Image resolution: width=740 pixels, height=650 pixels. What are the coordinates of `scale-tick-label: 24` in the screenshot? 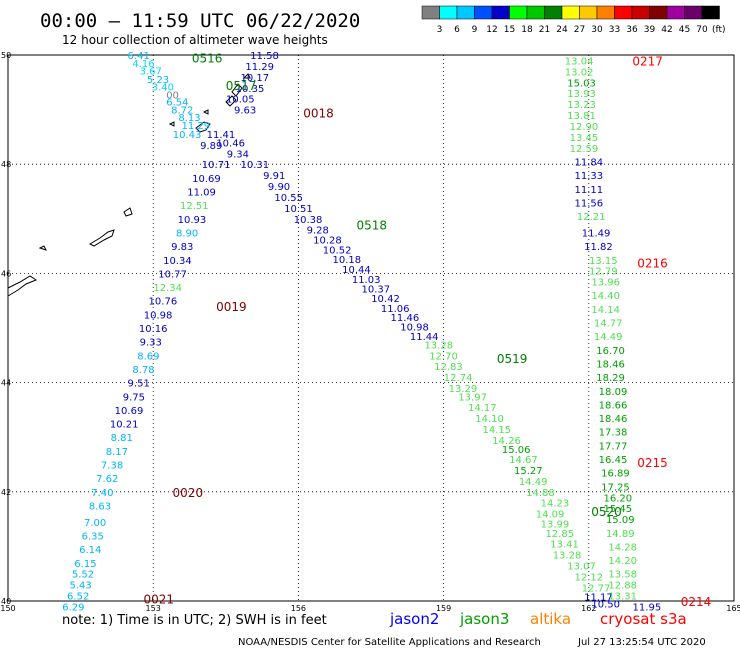 It's located at (562, 30).